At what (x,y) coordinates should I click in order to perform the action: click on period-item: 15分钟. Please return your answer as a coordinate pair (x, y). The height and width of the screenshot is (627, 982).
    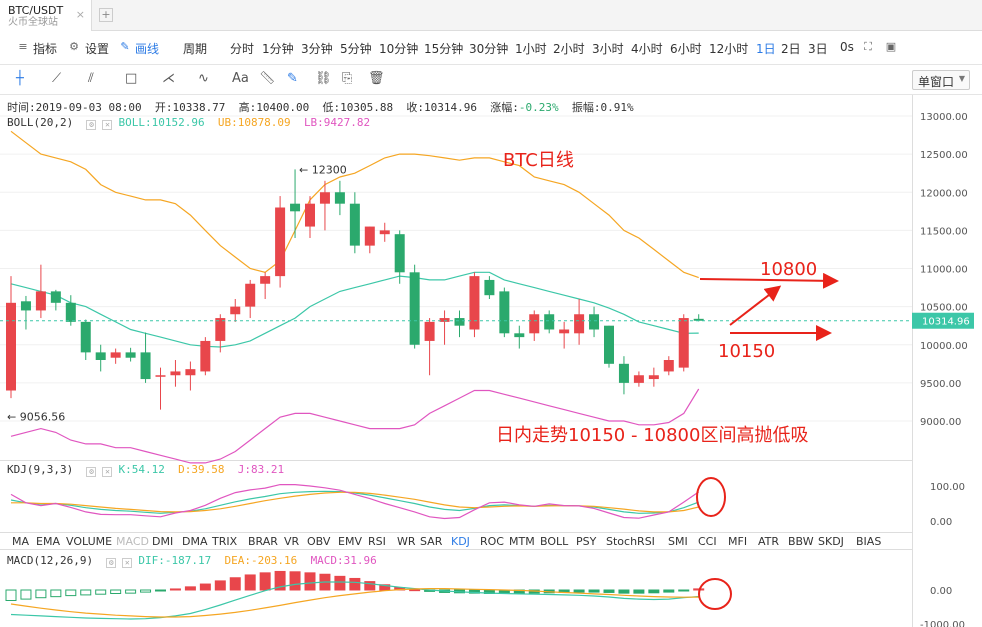
    Looking at the image, I should click on (444, 49).